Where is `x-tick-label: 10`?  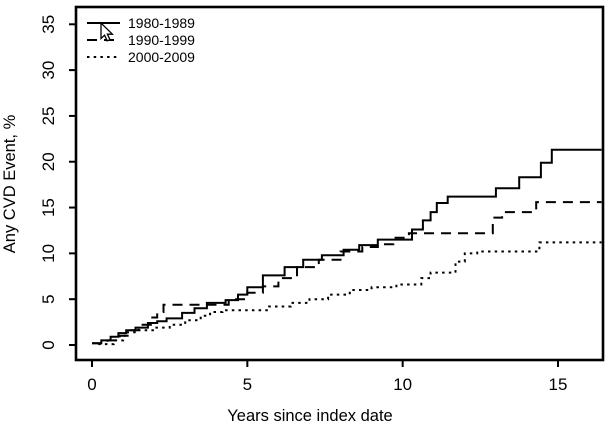 x-tick-label: 10 is located at coordinates (402, 384).